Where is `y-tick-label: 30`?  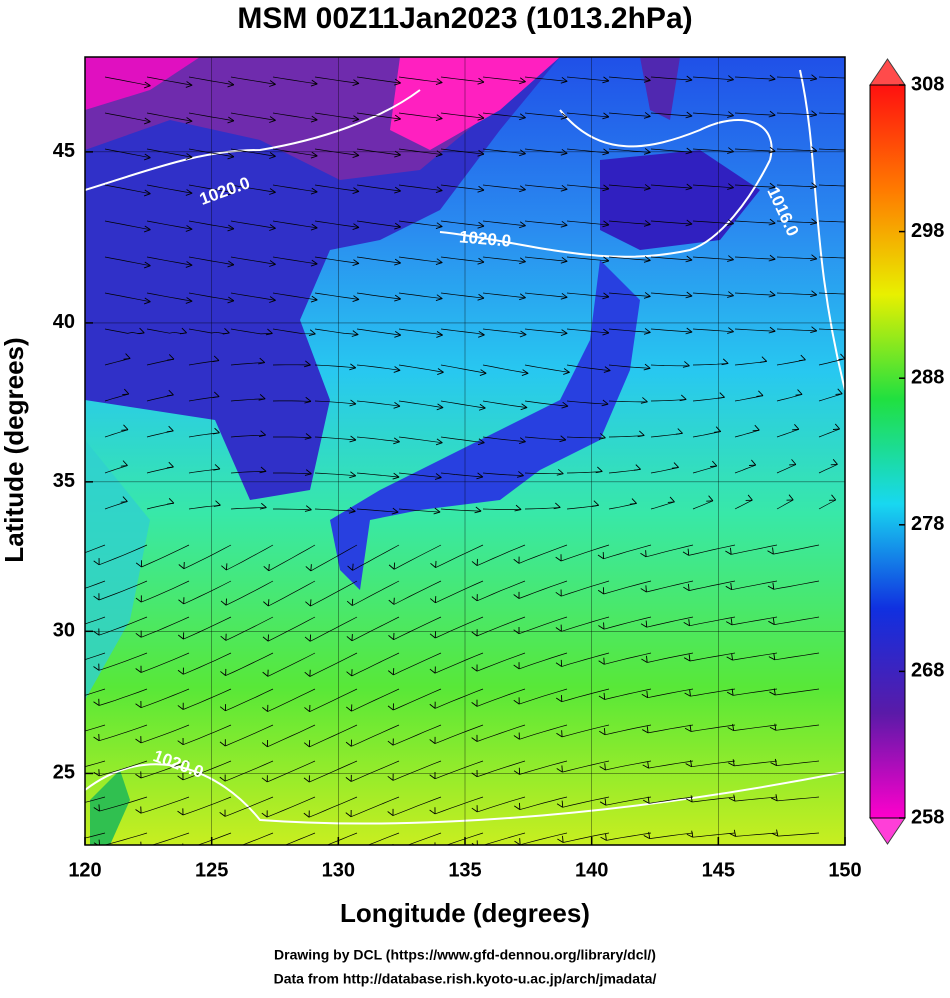 y-tick-label: 30 is located at coordinates (64, 631).